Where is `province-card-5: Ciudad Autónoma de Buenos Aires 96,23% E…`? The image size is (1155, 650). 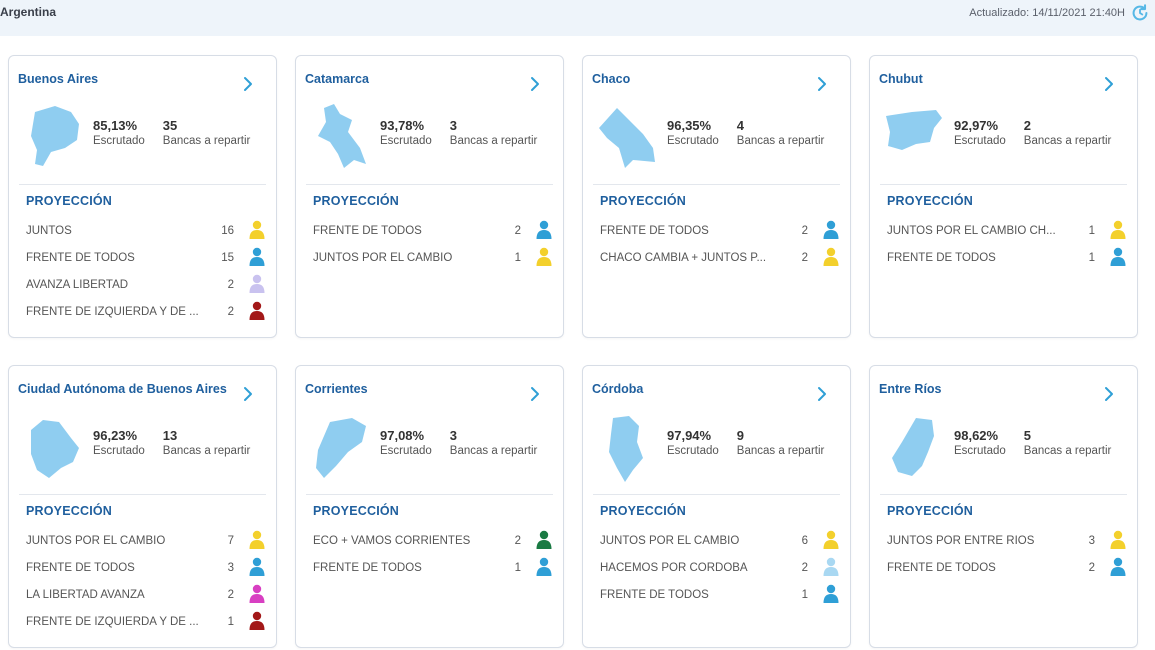 province-card-5: Ciudad Autónoma de Buenos Aires 96,23% E… is located at coordinates (142, 506).